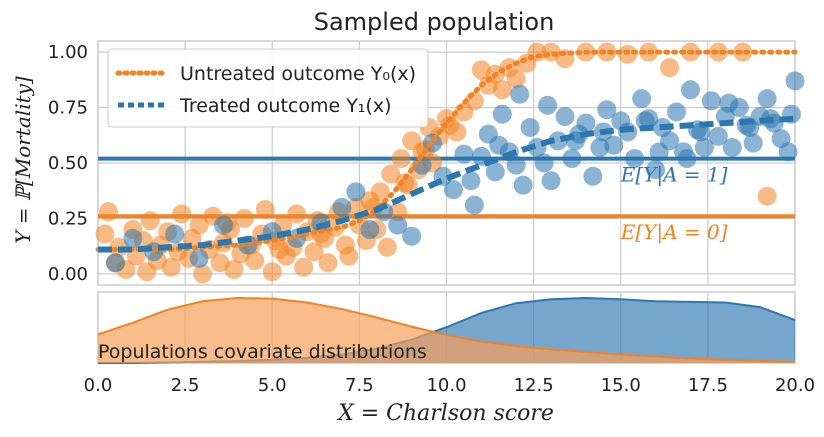 This screenshot has height=437, width=824. I want to click on treated-density-area, so click(446, 330).